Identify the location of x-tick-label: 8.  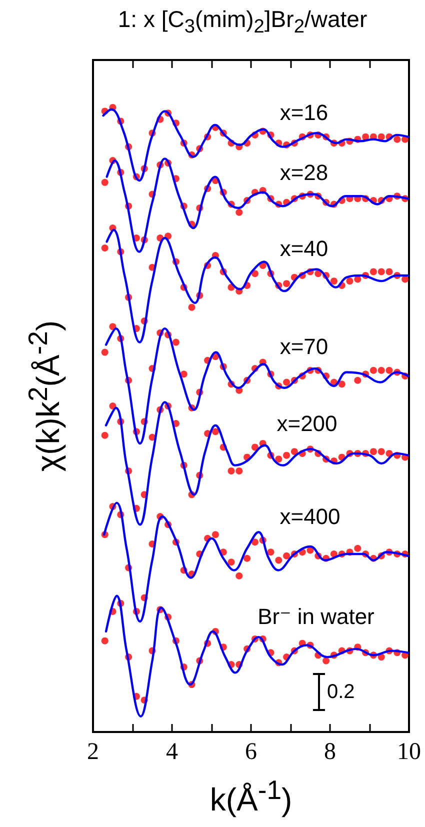
(330, 752).